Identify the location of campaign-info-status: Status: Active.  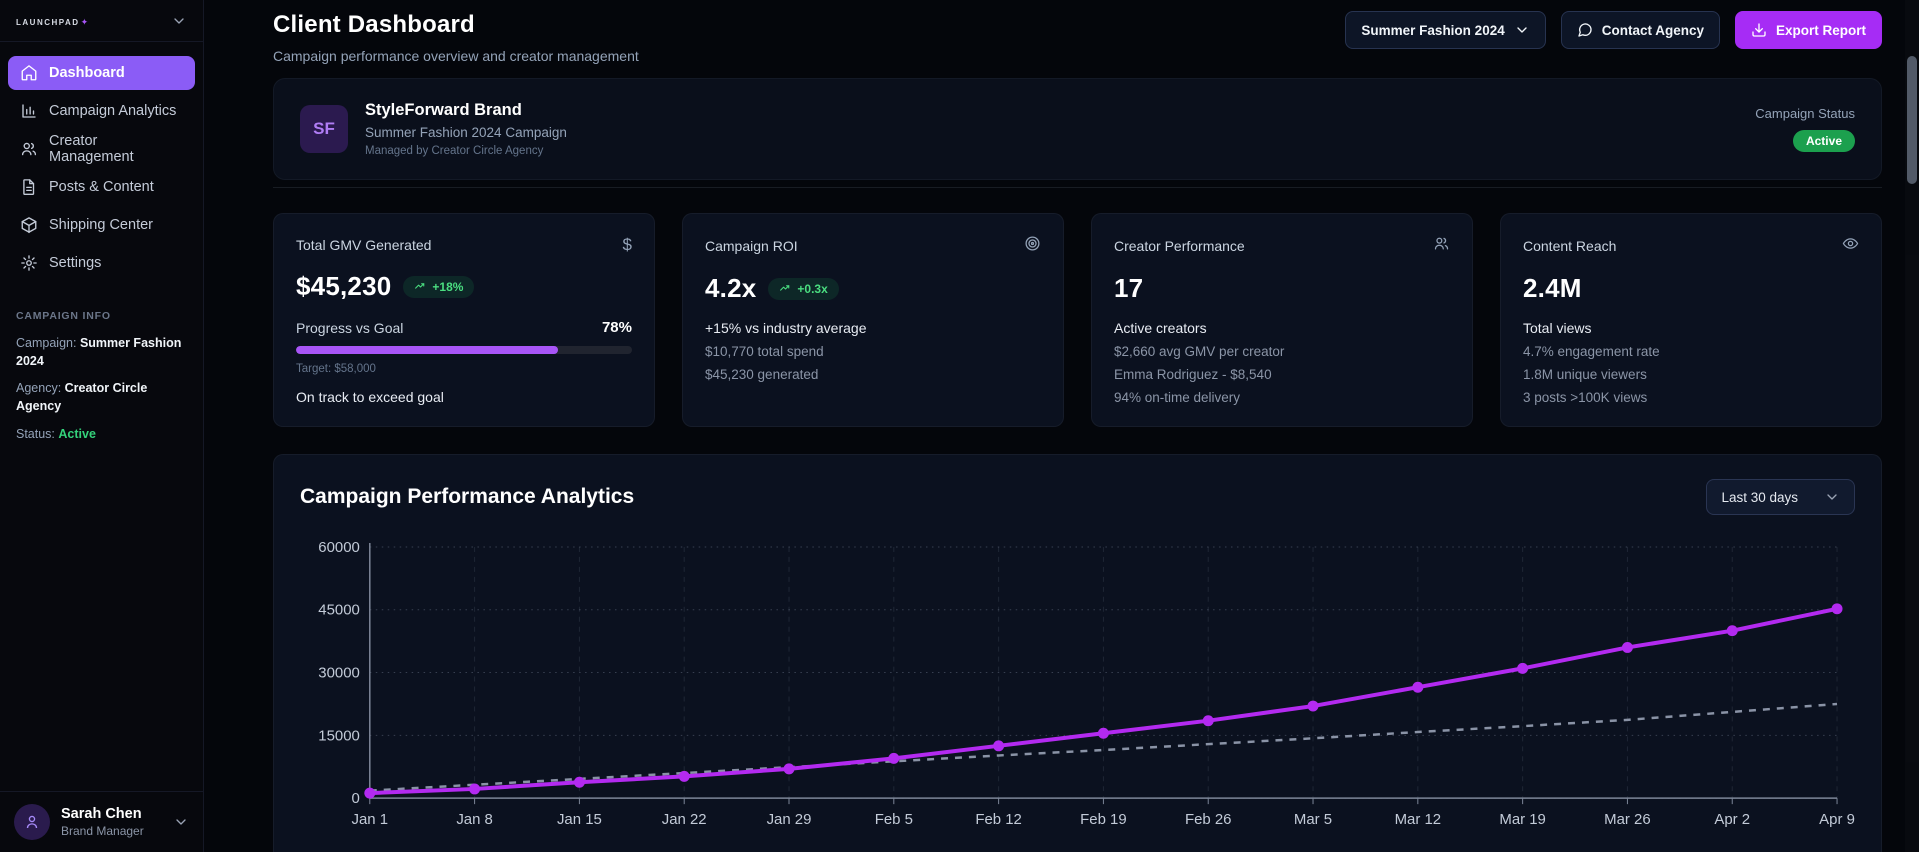
(101, 434).